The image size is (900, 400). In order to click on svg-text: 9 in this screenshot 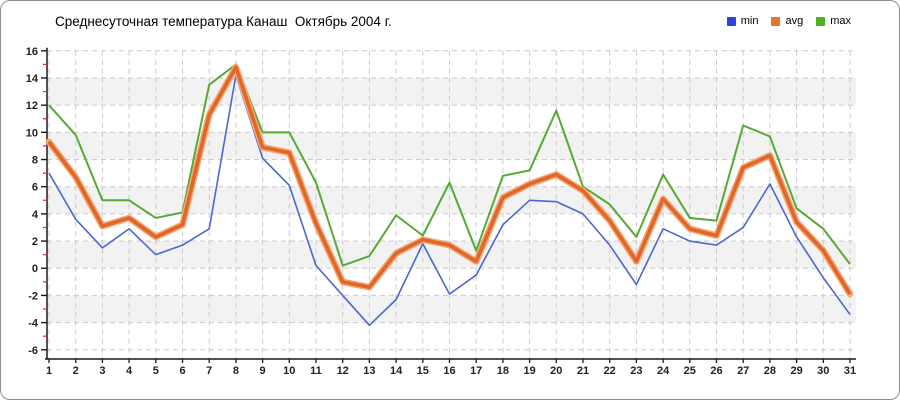, I will do `click(263, 371)`.